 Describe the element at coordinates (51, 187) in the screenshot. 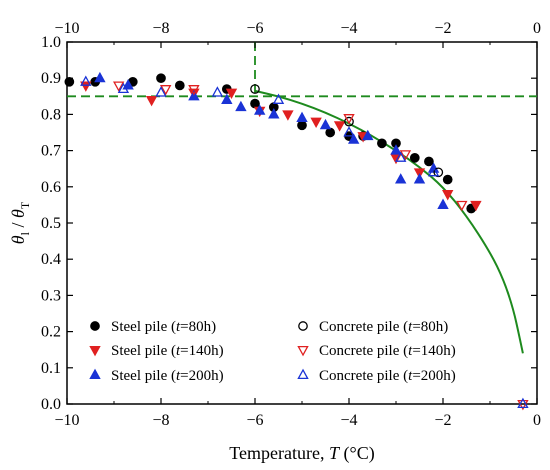

I see `y-tick-label: 0.6` at that location.